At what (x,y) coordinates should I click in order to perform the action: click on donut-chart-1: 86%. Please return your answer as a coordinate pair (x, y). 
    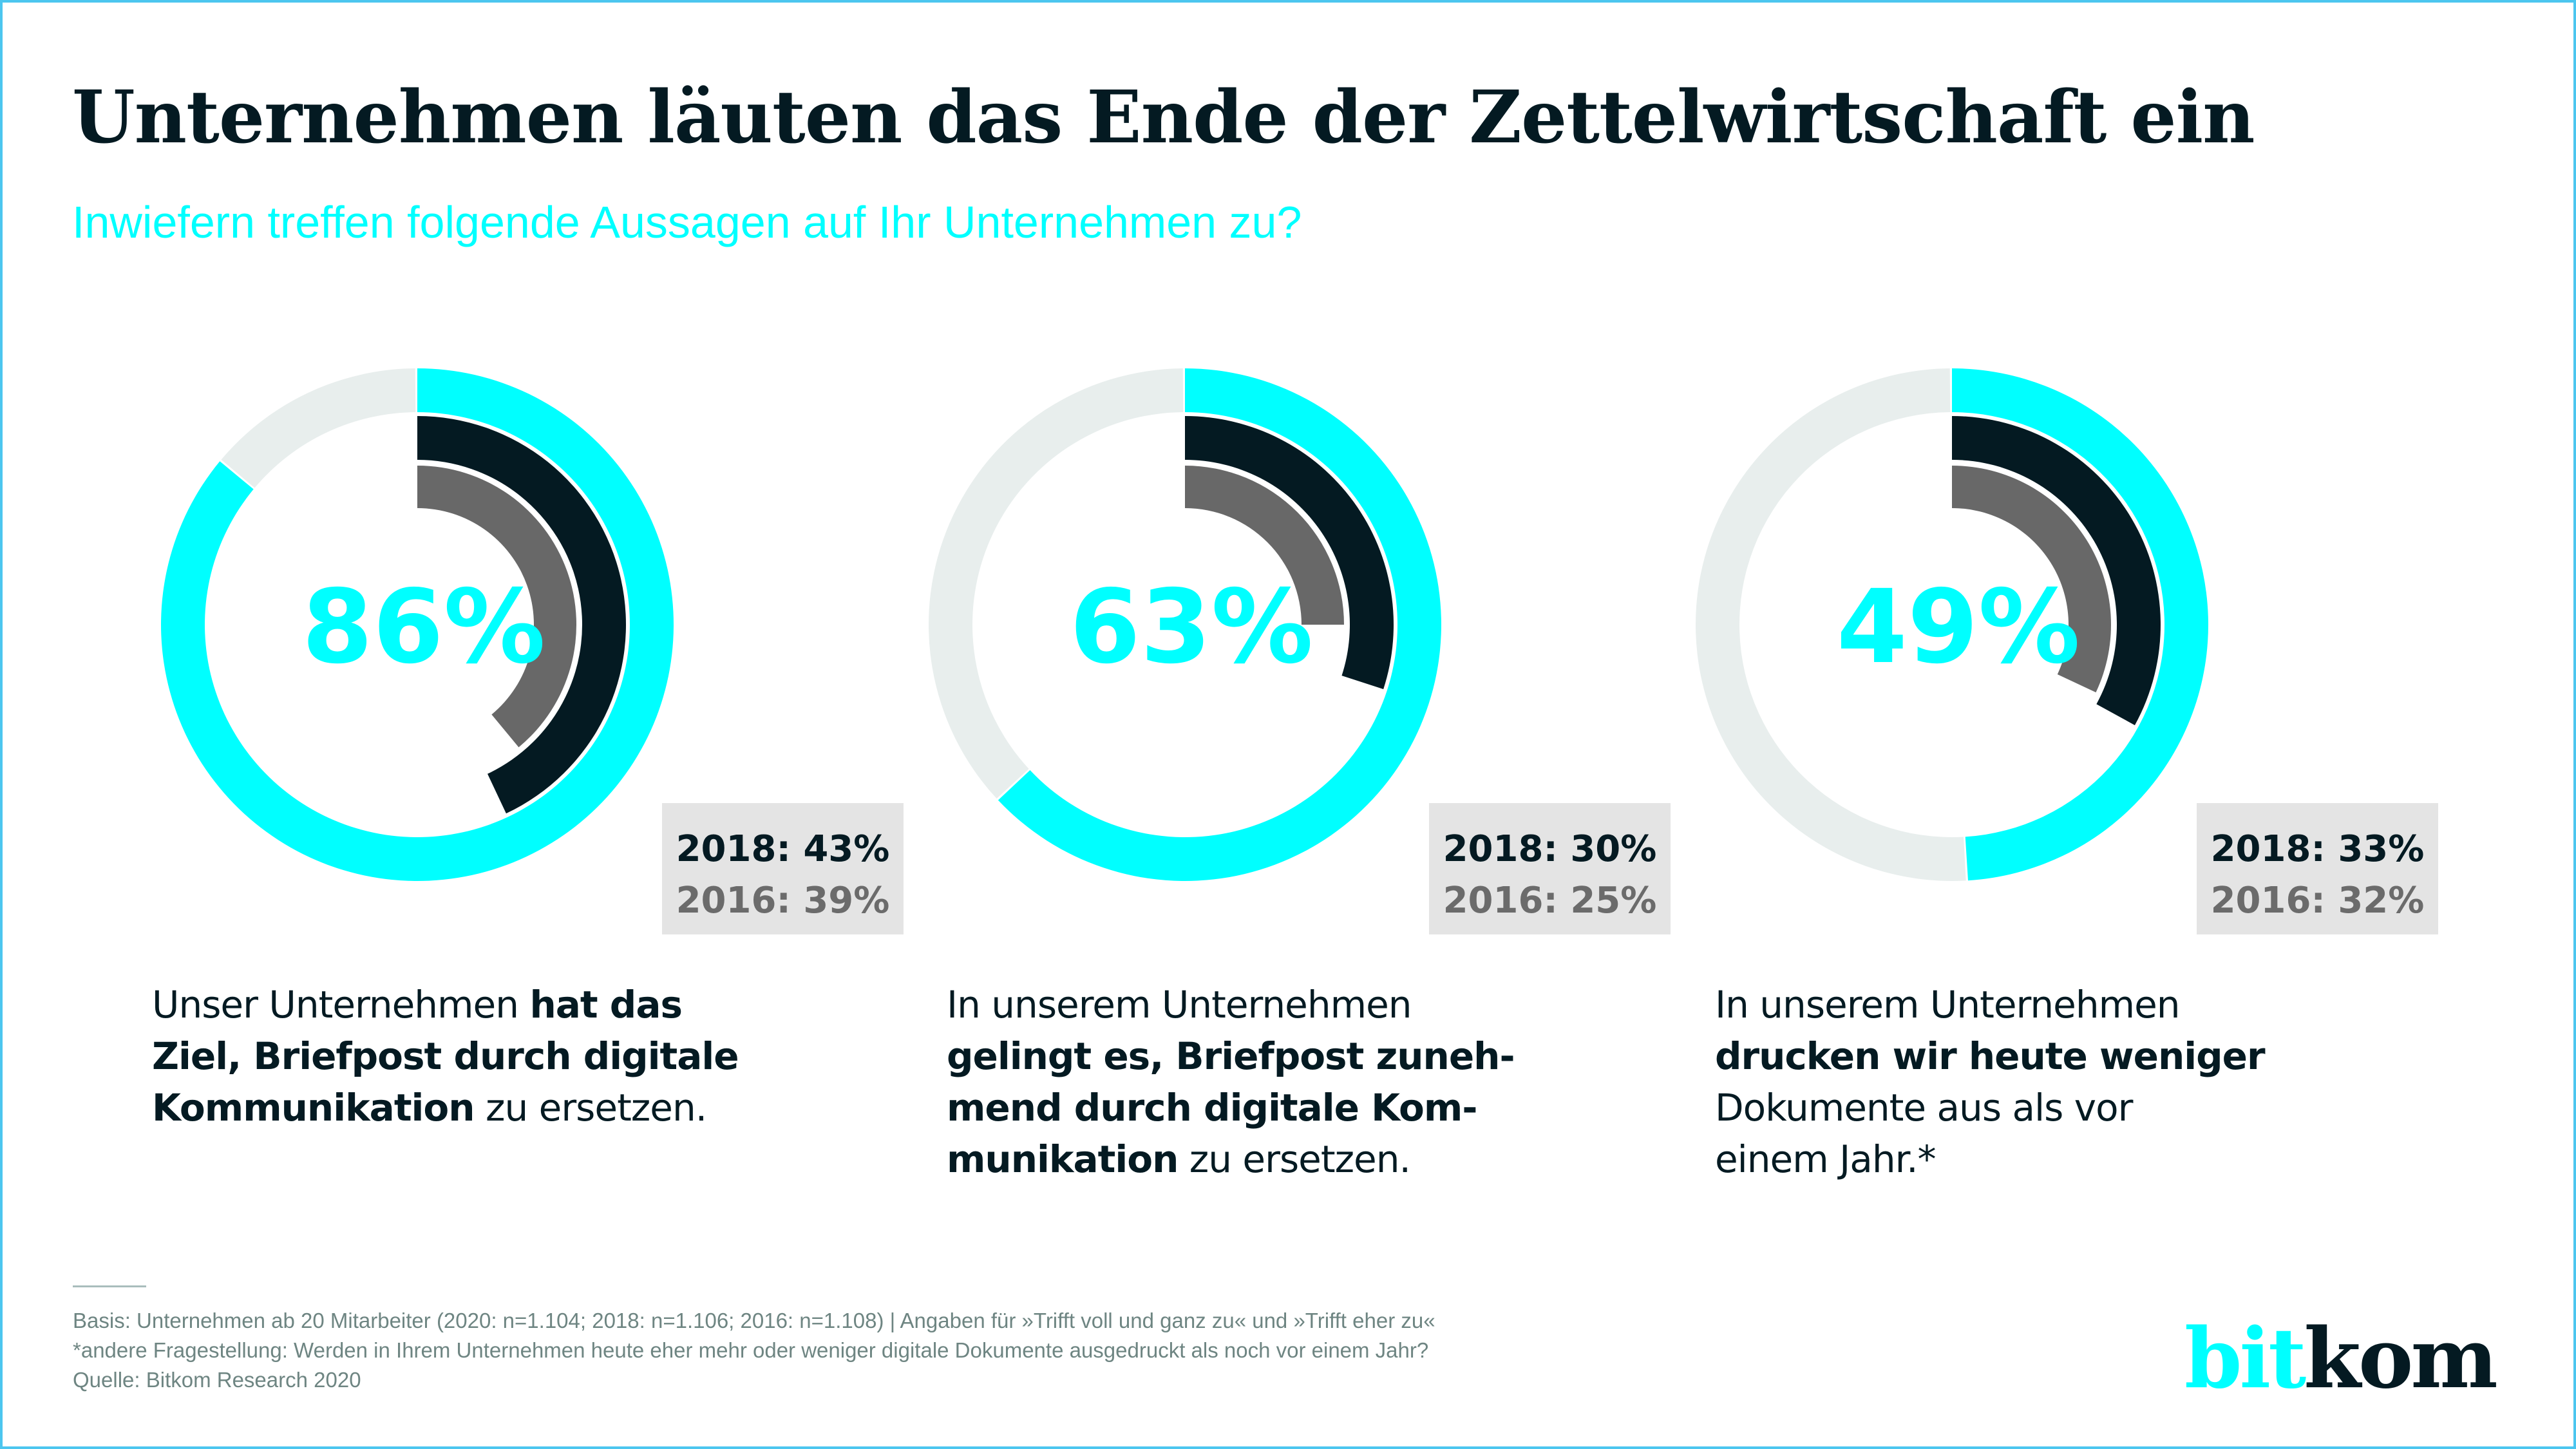
    Looking at the image, I should click on (417, 624).